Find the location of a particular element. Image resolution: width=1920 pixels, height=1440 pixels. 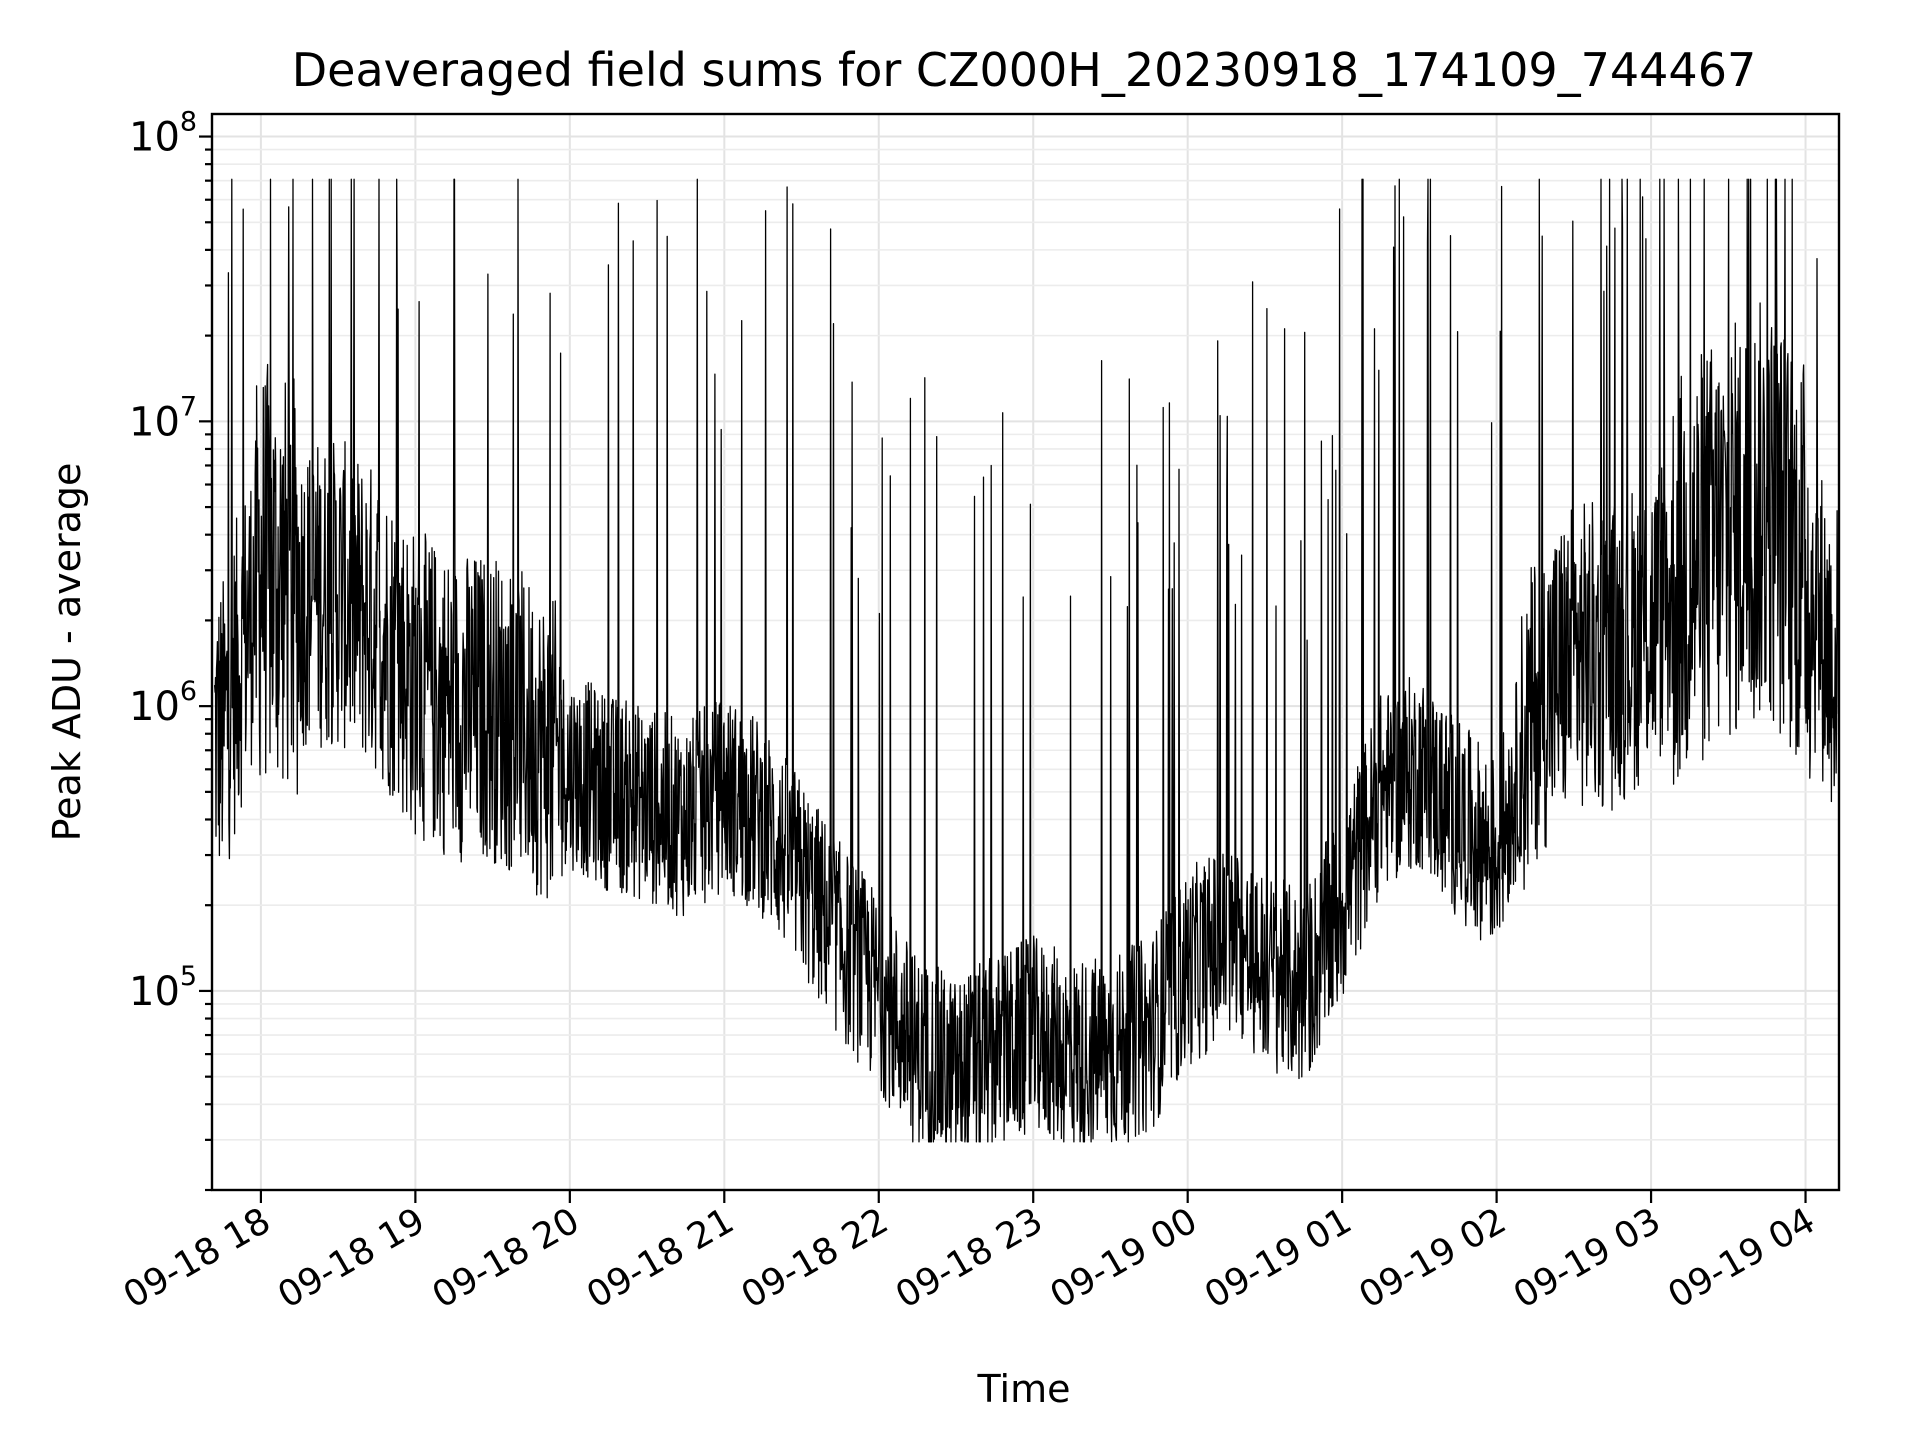

x-tick-label: 09-18 23 is located at coordinates (969, 1258).